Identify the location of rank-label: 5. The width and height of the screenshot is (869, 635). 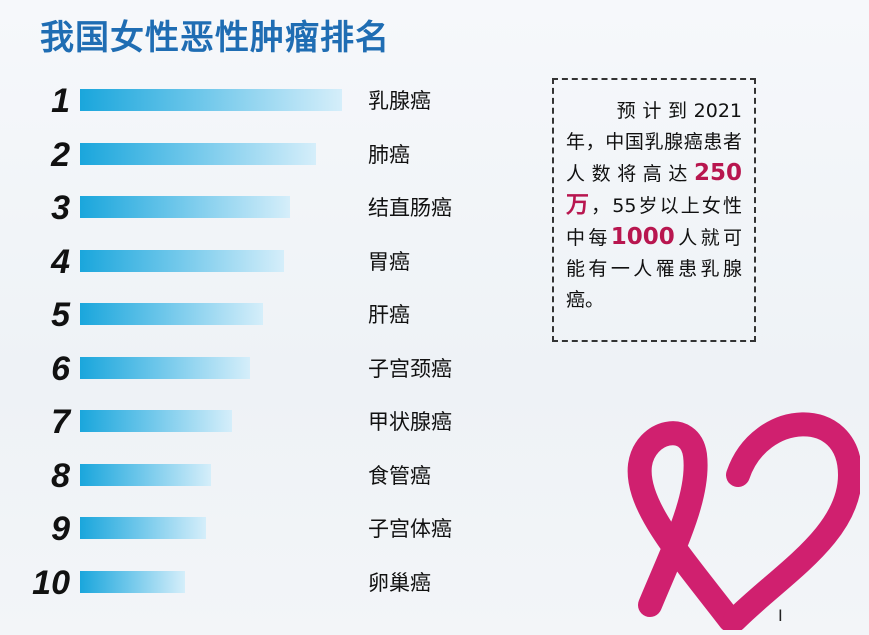
(60, 315).